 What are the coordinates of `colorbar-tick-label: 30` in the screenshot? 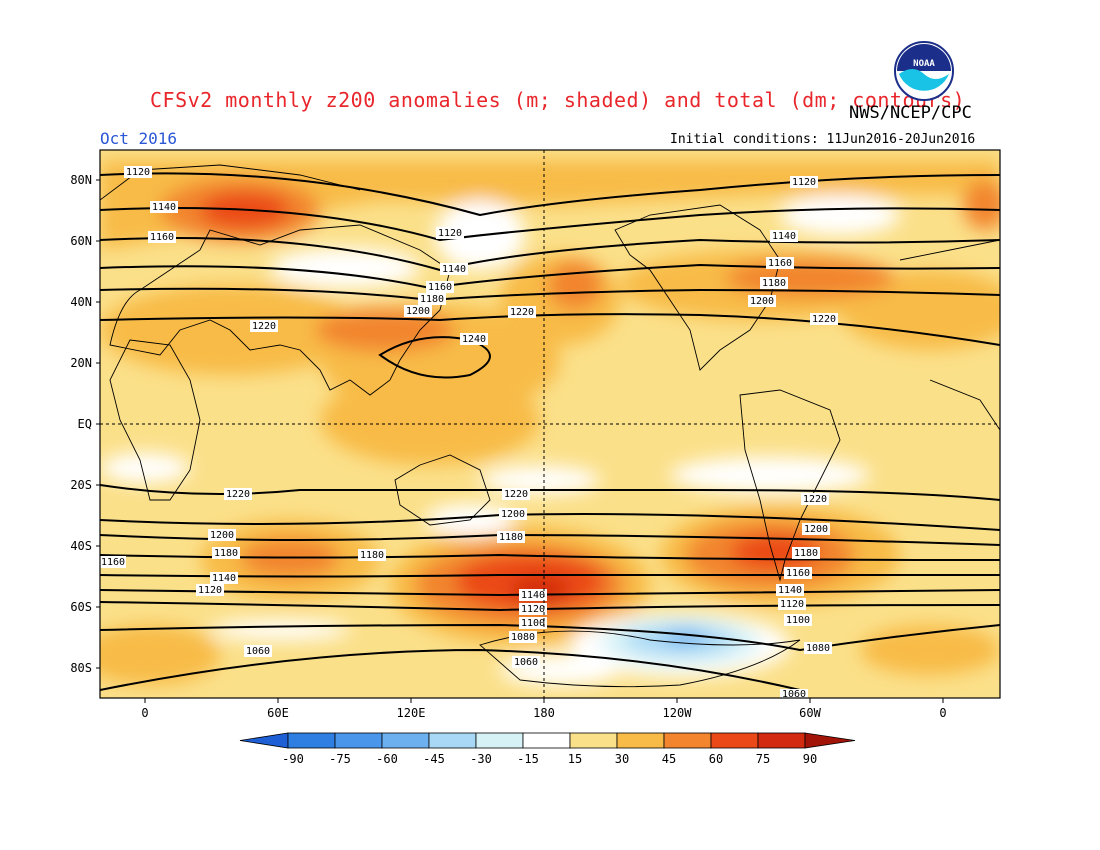 It's located at (622, 759).